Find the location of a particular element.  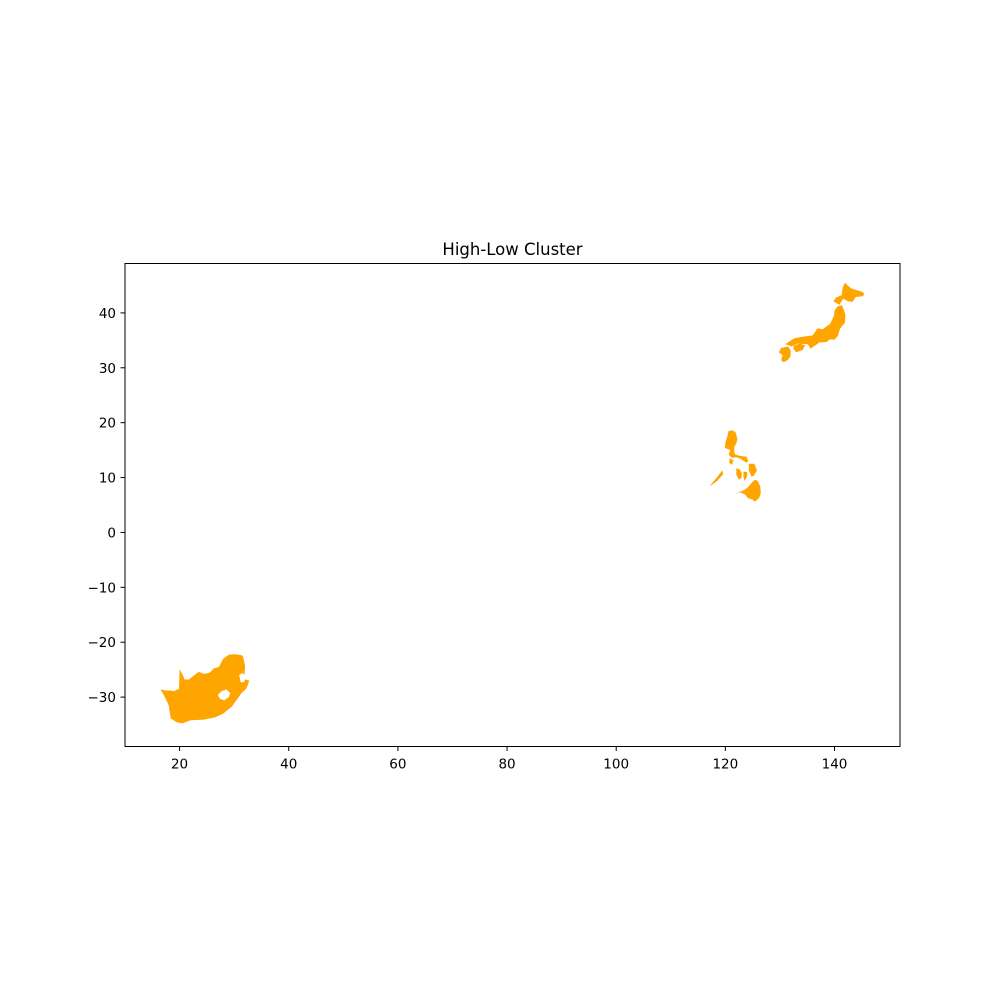

y-tick-label: 30 is located at coordinates (107, 369).